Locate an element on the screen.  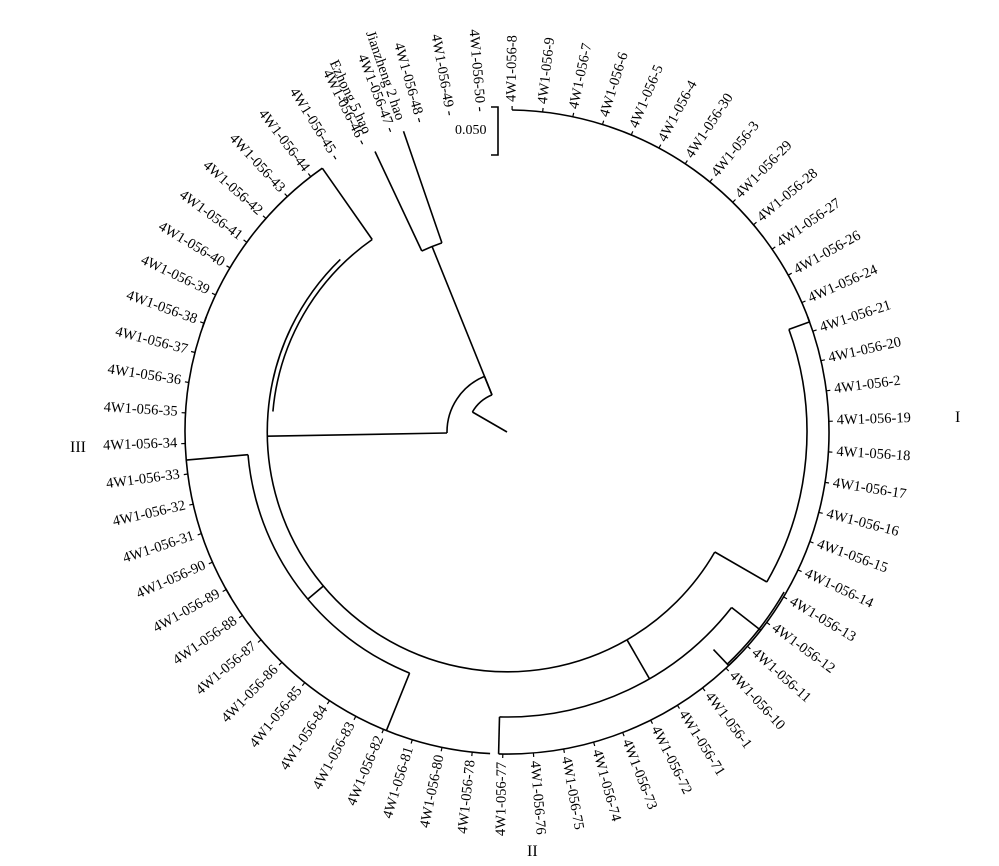
leaf-label: 4W1-056-20 is located at coordinates (865, 350).